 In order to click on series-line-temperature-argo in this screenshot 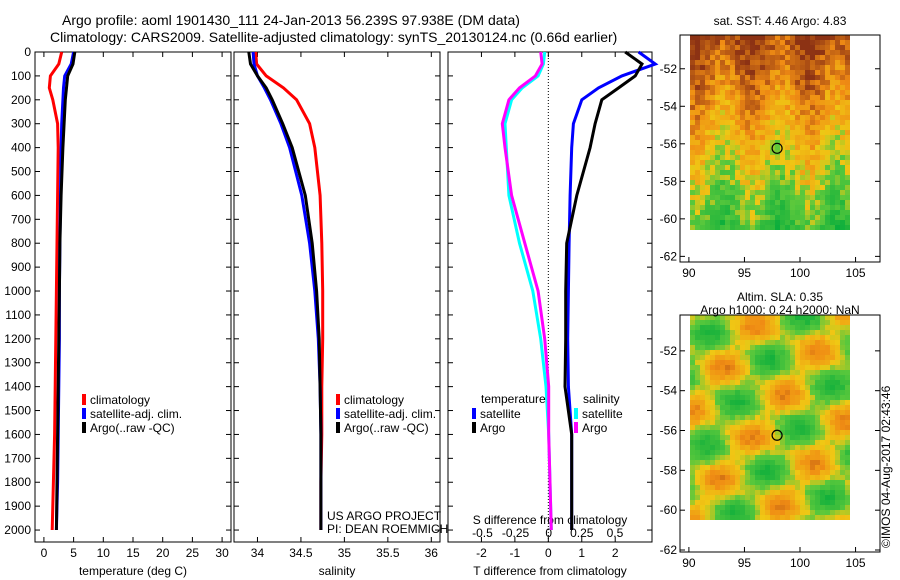, I will do `click(603, 290)`.